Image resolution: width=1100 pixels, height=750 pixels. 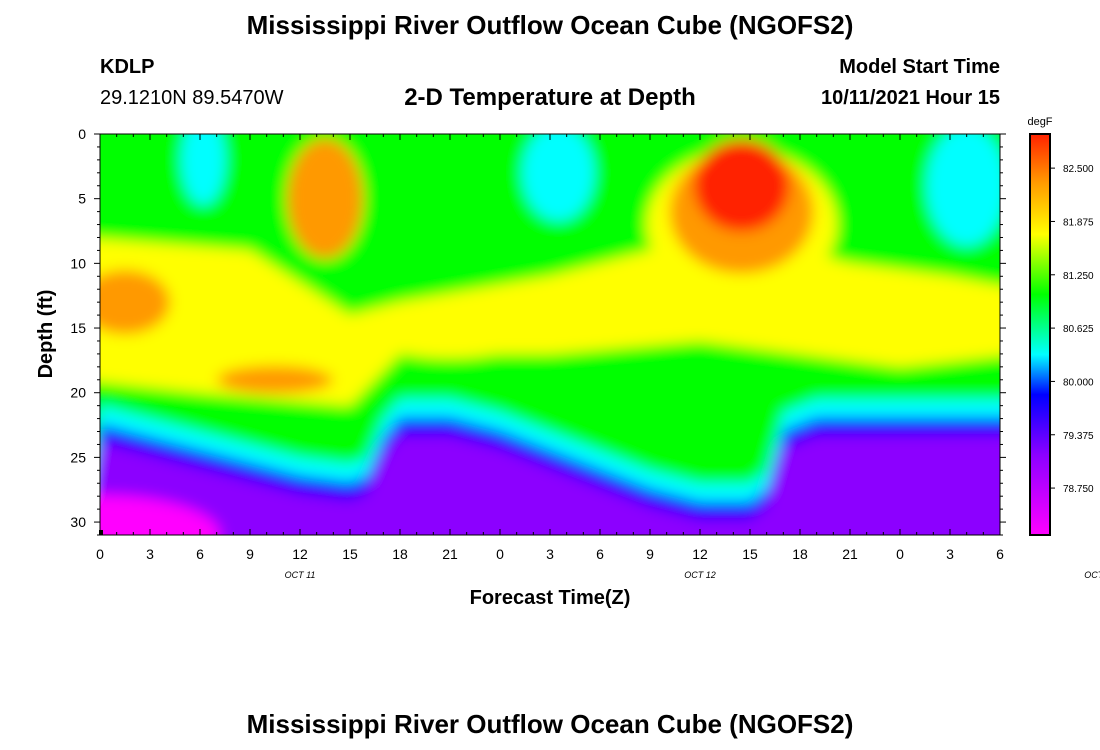 I want to click on heat-purple-layer, so click(x=550, y=485).